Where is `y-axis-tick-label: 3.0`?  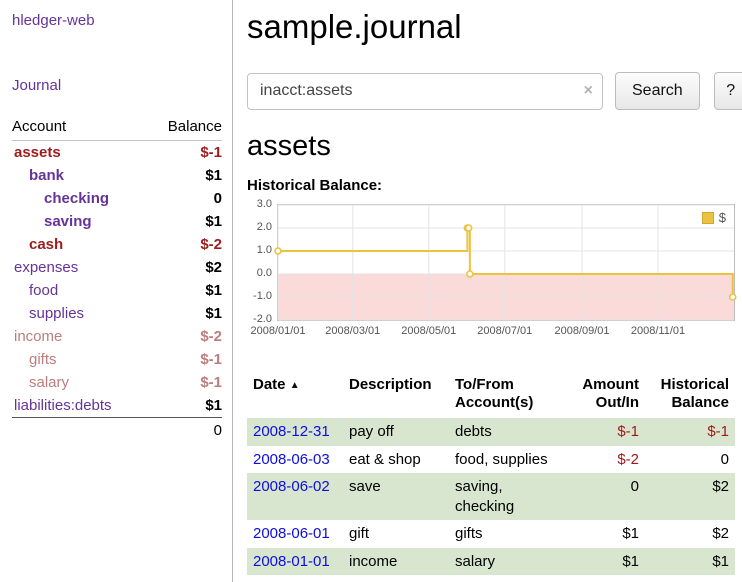 y-axis-tick-label: 3.0 is located at coordinates (264, 204).